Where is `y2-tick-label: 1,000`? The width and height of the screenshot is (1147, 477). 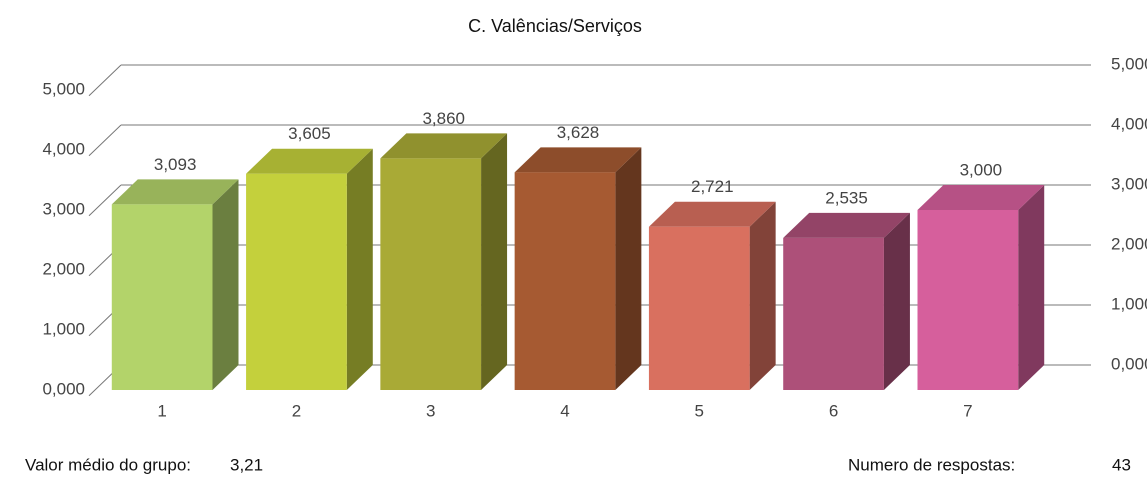 y2-tick-label: 1,000 is located at coordinates (1129, 303).